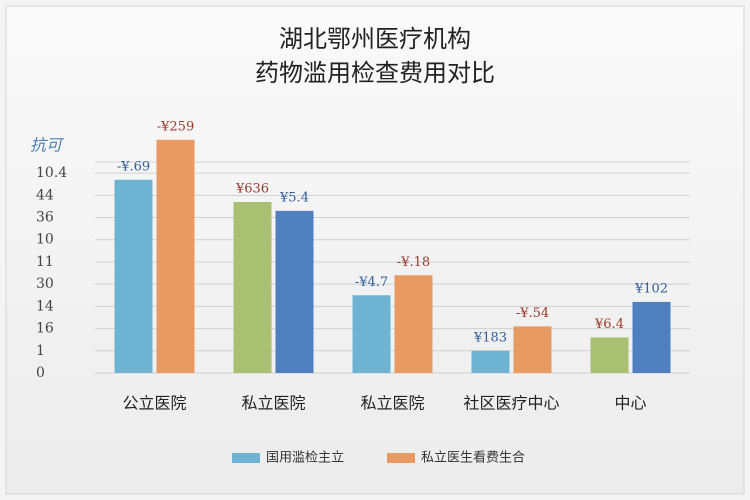  Describe the element at coordinates (133, 166) in the screenshot. I see `value-label: -¥.69` at that location.